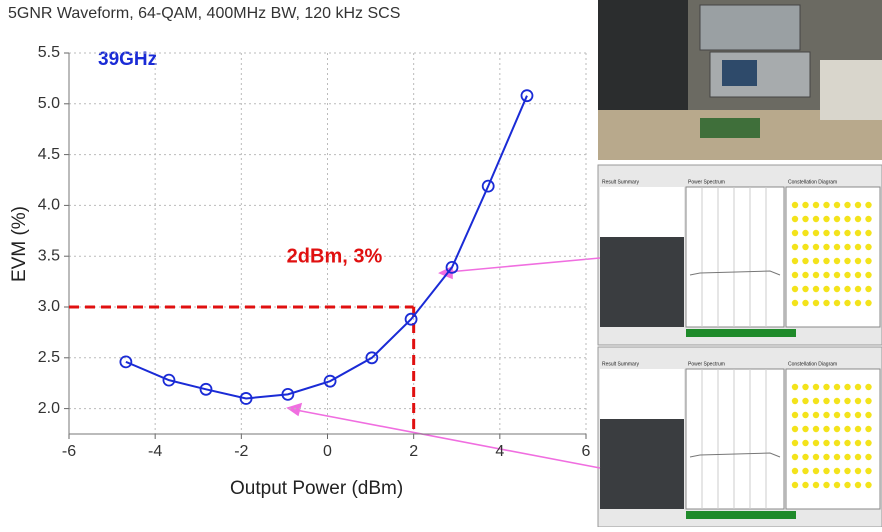 The height and width of the screenshot is (532, 882). Describe the element at coordinates (49, 306) in the screenshot. I see `y-tick-label: 3.0` at that location.